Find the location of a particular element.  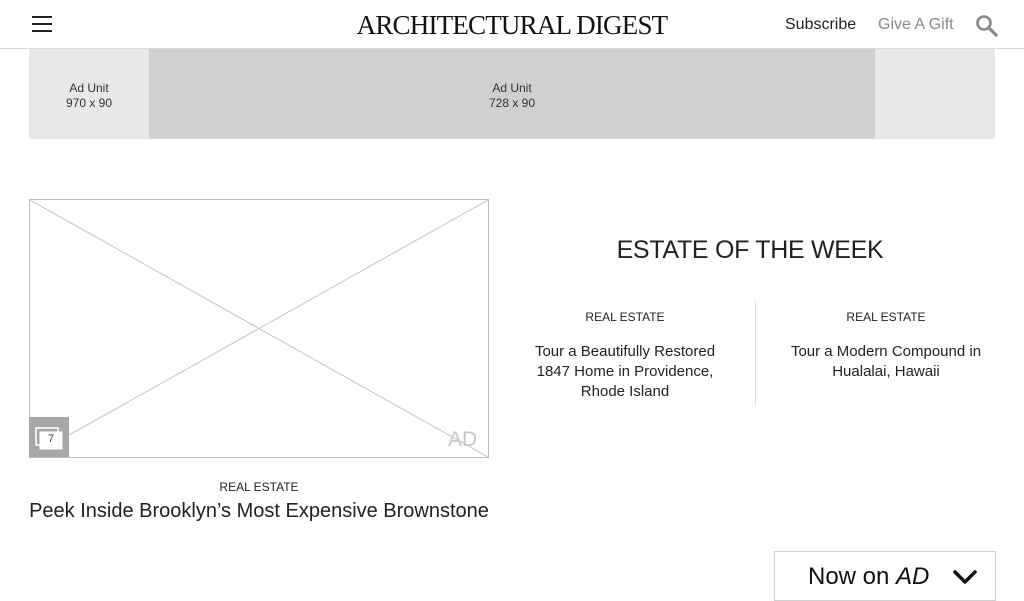

feature-kicker: REAL ESTATE is located at coordinates (259, 487).